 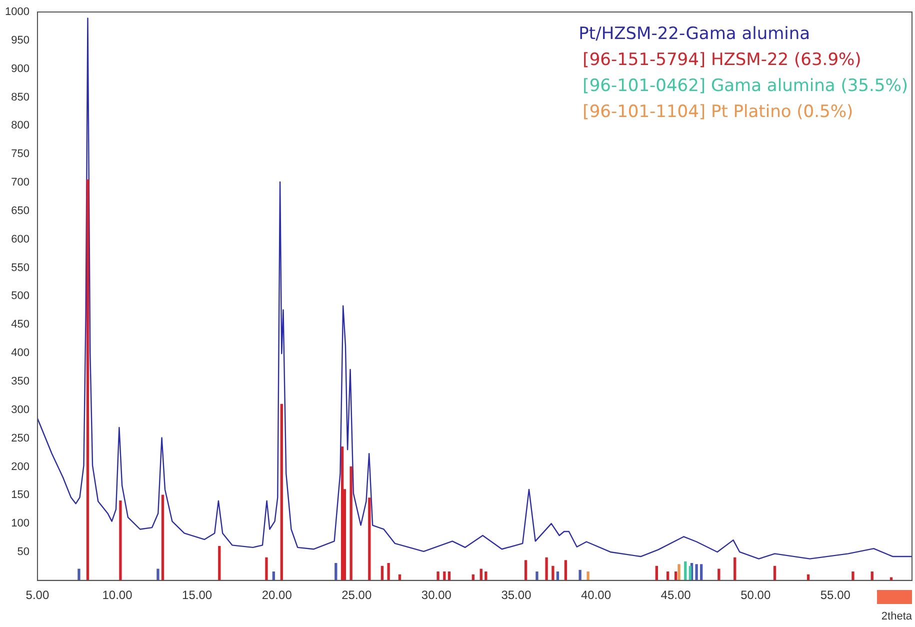 I want to click on y-tick-label: 100, so click(x=20, y=524).